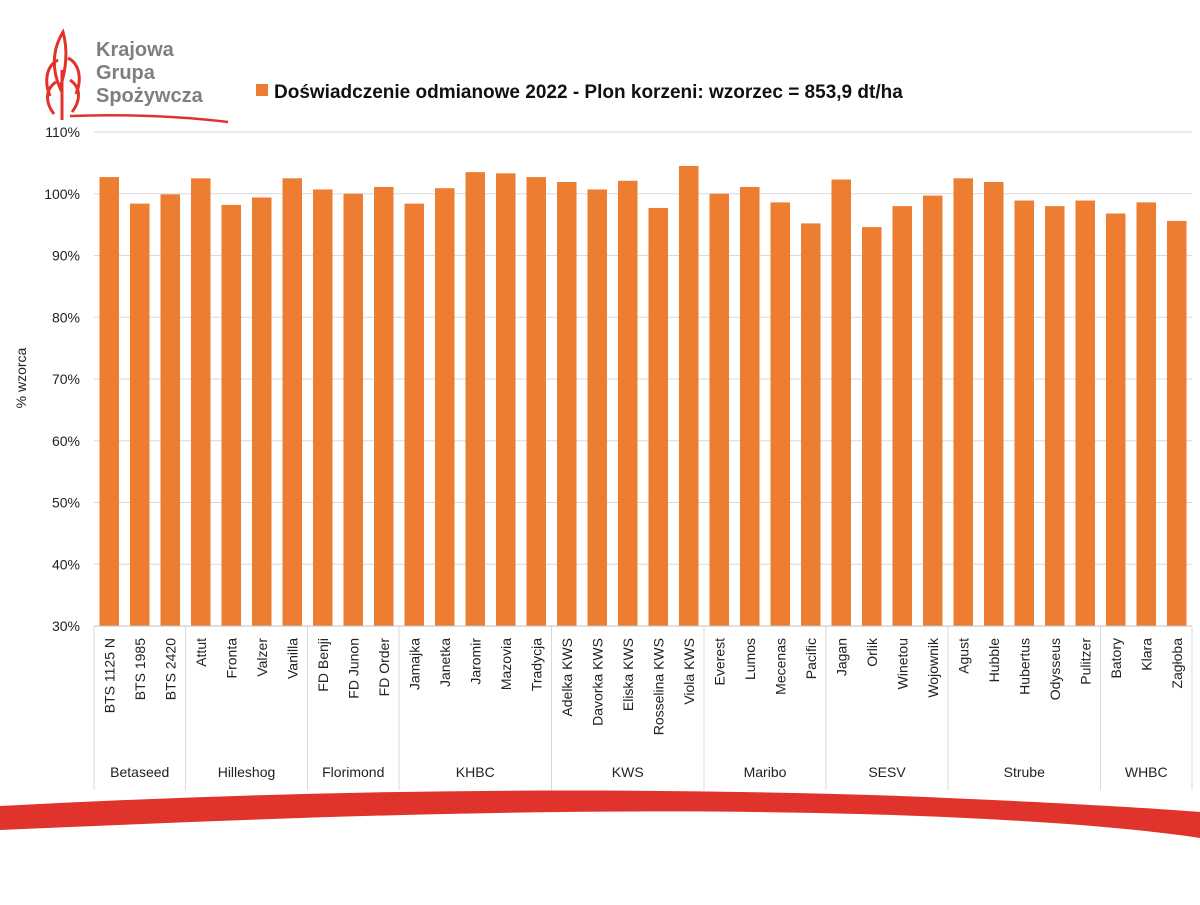 The image size is (1200, 905). Describe the element at coordinates (63, 74) in the screenshot. I see `wheat-icon` at that location.